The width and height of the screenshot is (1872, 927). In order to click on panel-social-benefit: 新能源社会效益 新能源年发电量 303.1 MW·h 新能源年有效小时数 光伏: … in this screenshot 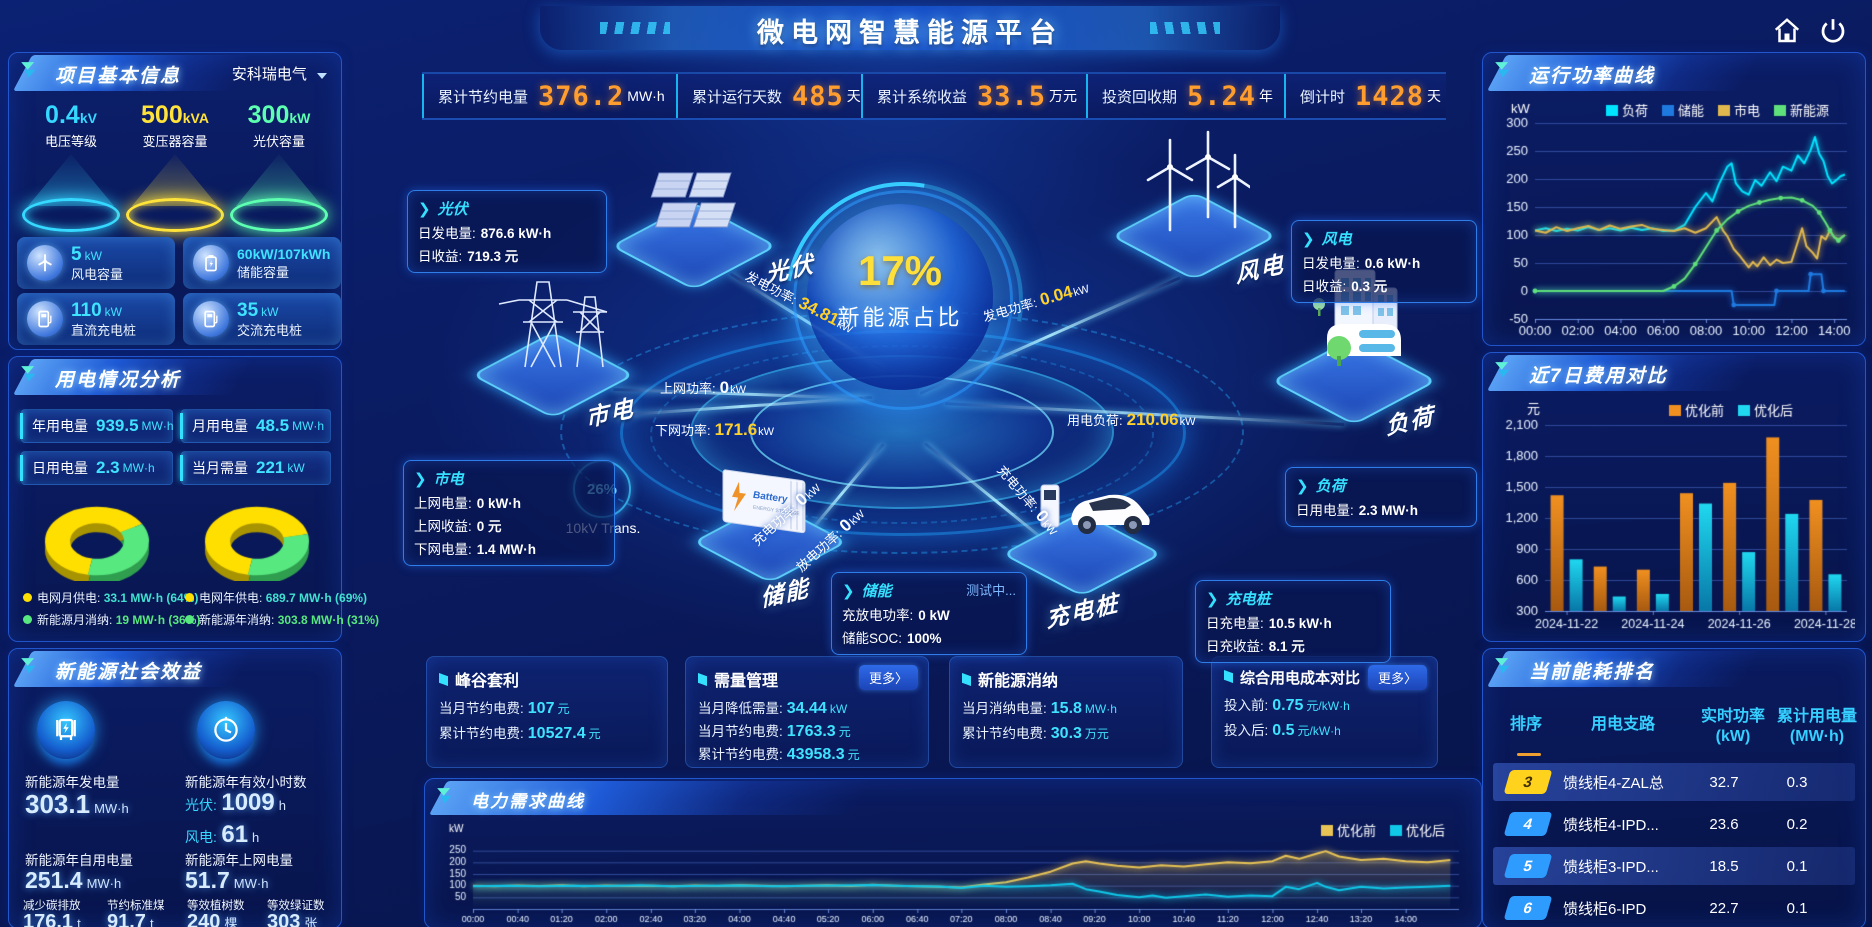, I will do `click(175, 787)`.